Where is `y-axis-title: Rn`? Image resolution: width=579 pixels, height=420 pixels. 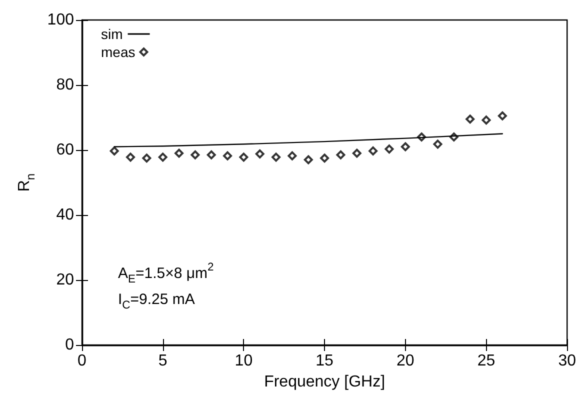
y-axis-title: Rn is located at coordinates (27, 182).